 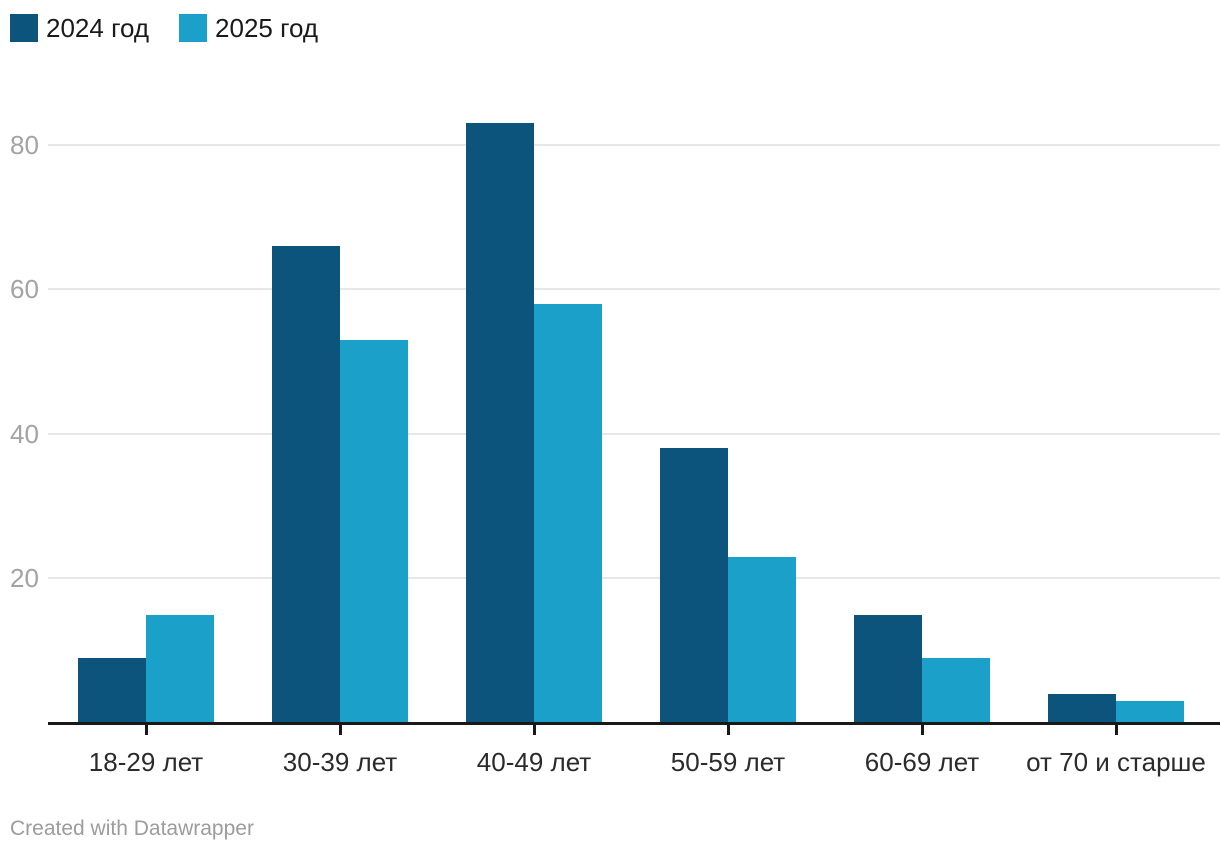 I want to click on x-axis-category-label-1: 18-29 лет, so click(x=146, y=762).